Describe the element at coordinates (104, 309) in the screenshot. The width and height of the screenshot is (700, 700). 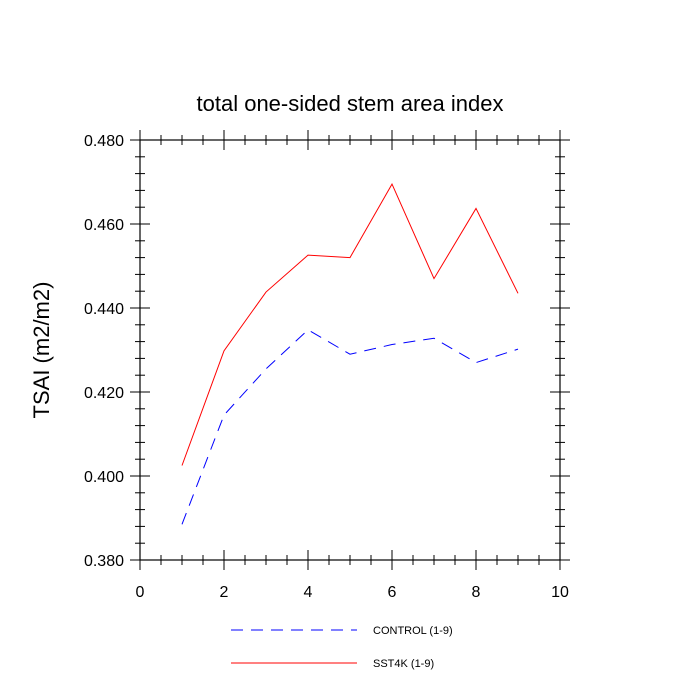
I see `y-tick-label: 0.440` at that location.